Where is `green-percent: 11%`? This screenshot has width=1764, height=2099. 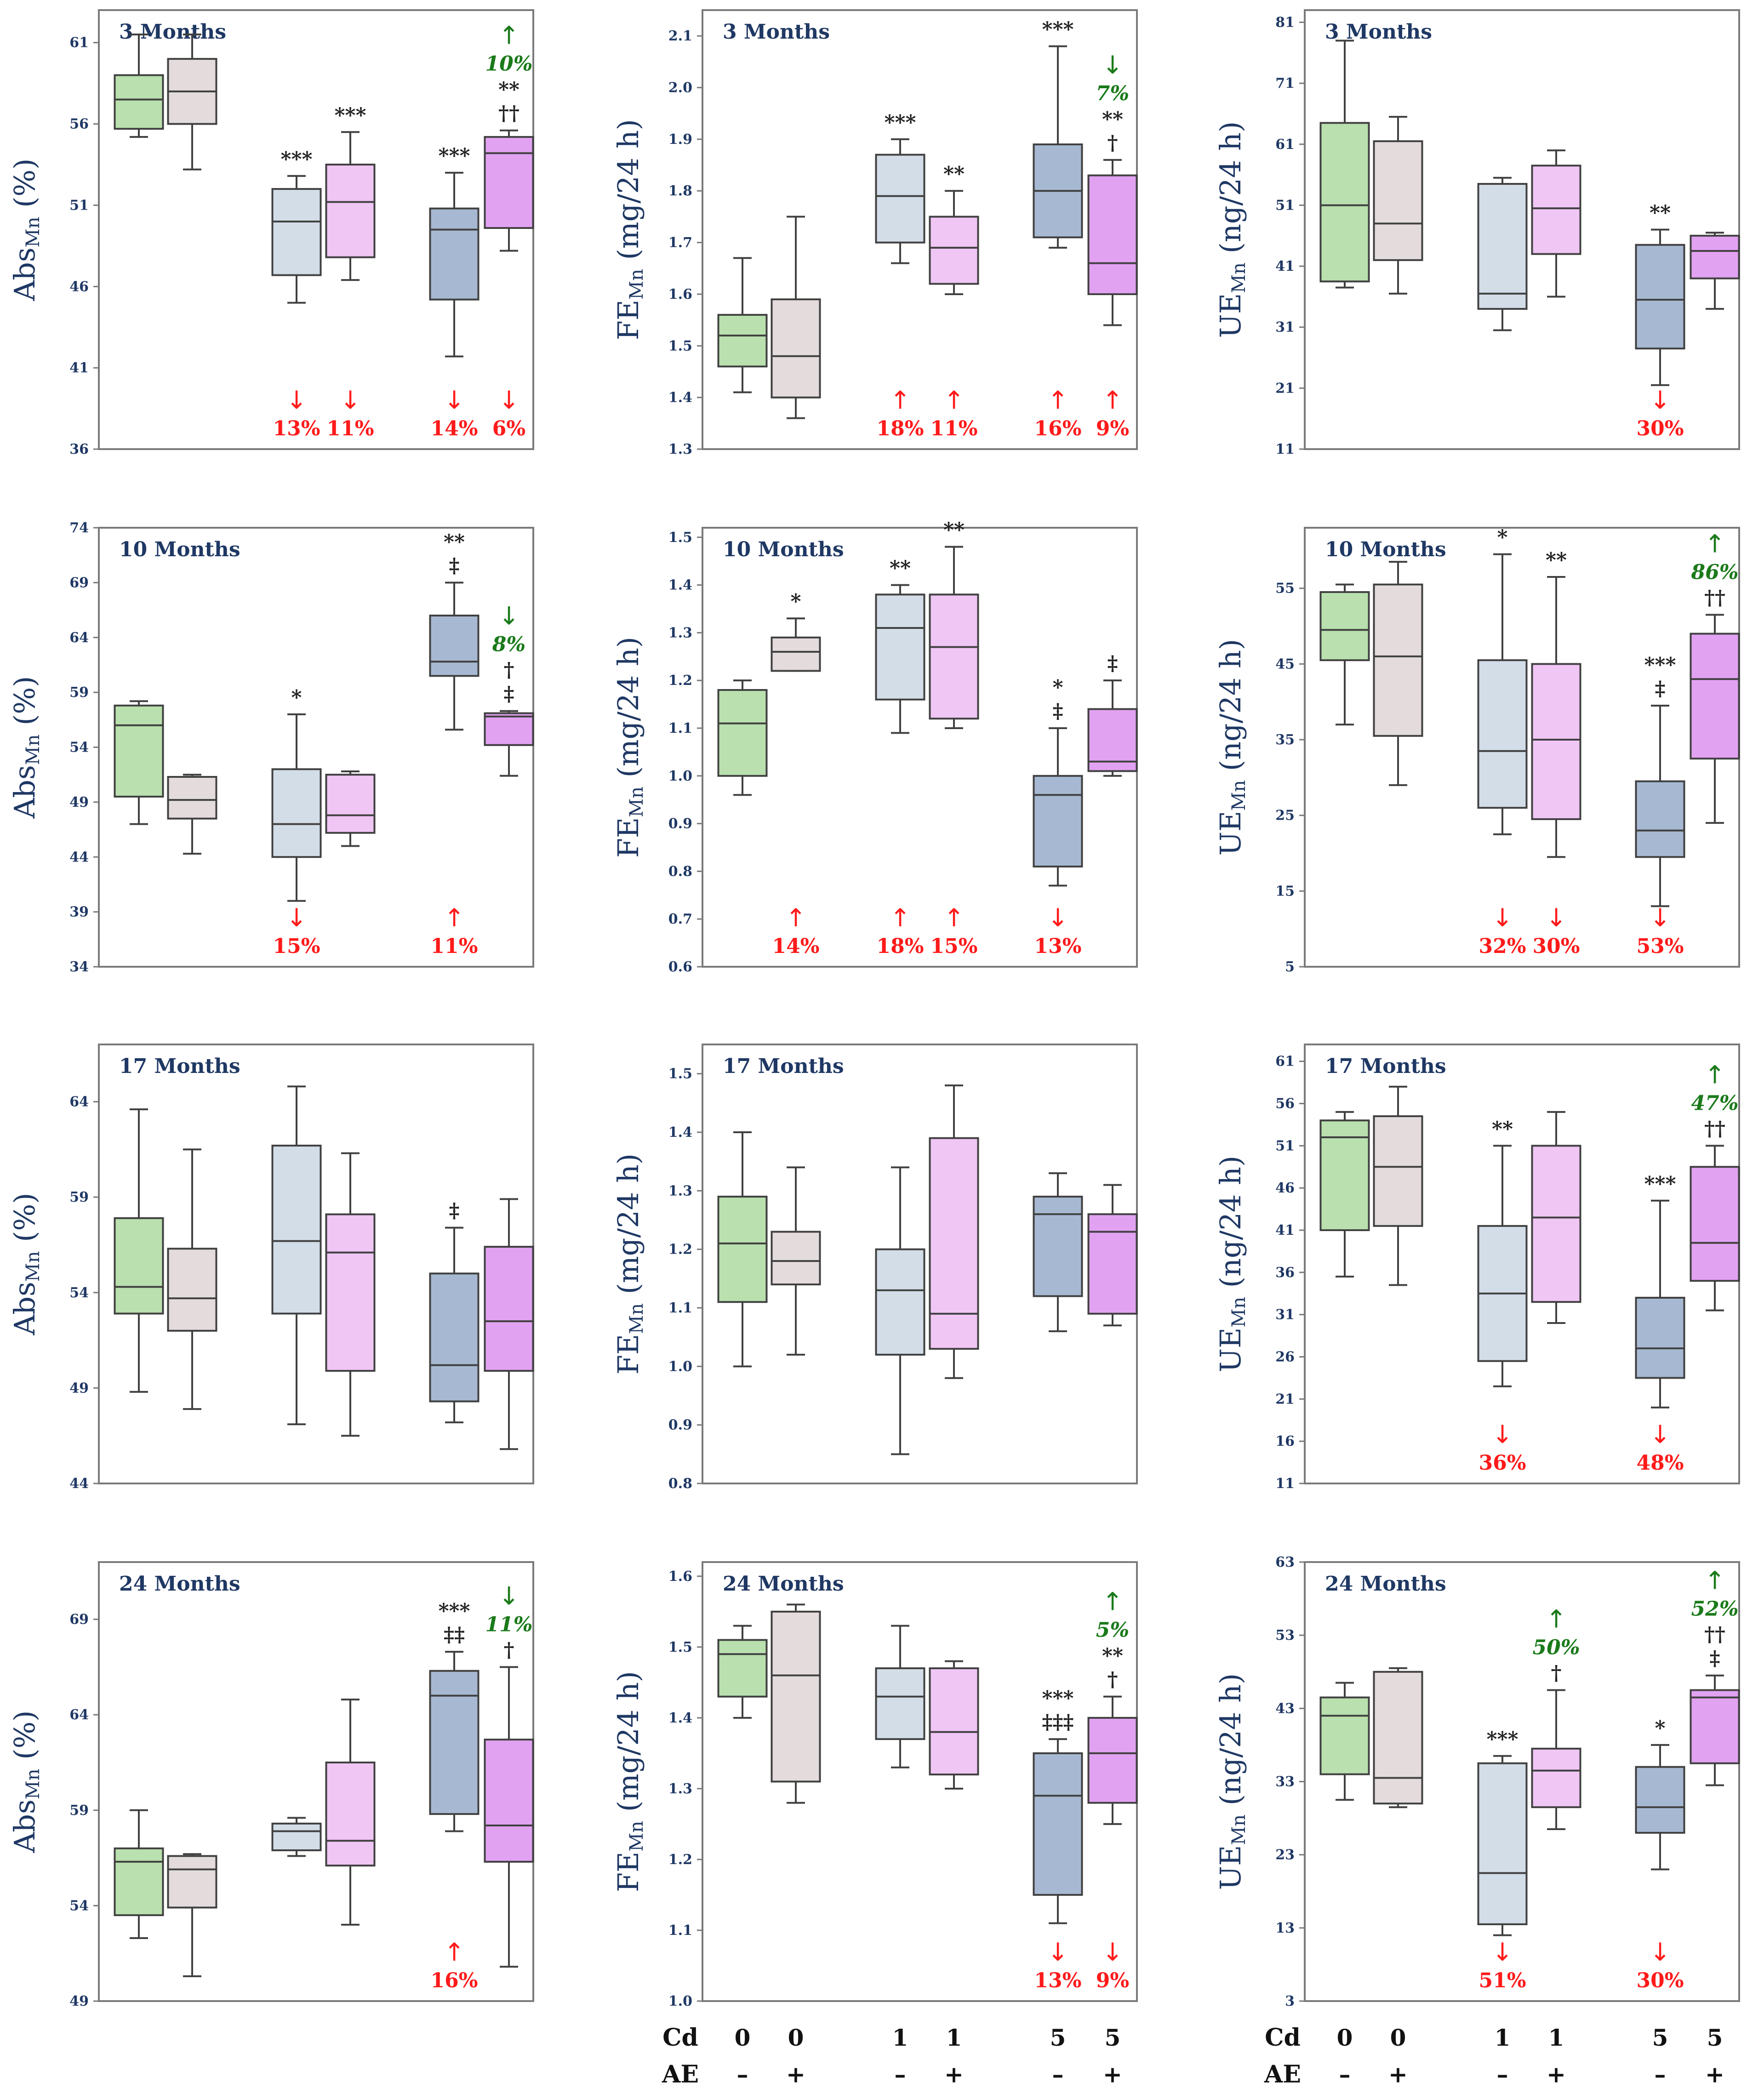 green-percent: 11% is located at coordinates (509, 1624).